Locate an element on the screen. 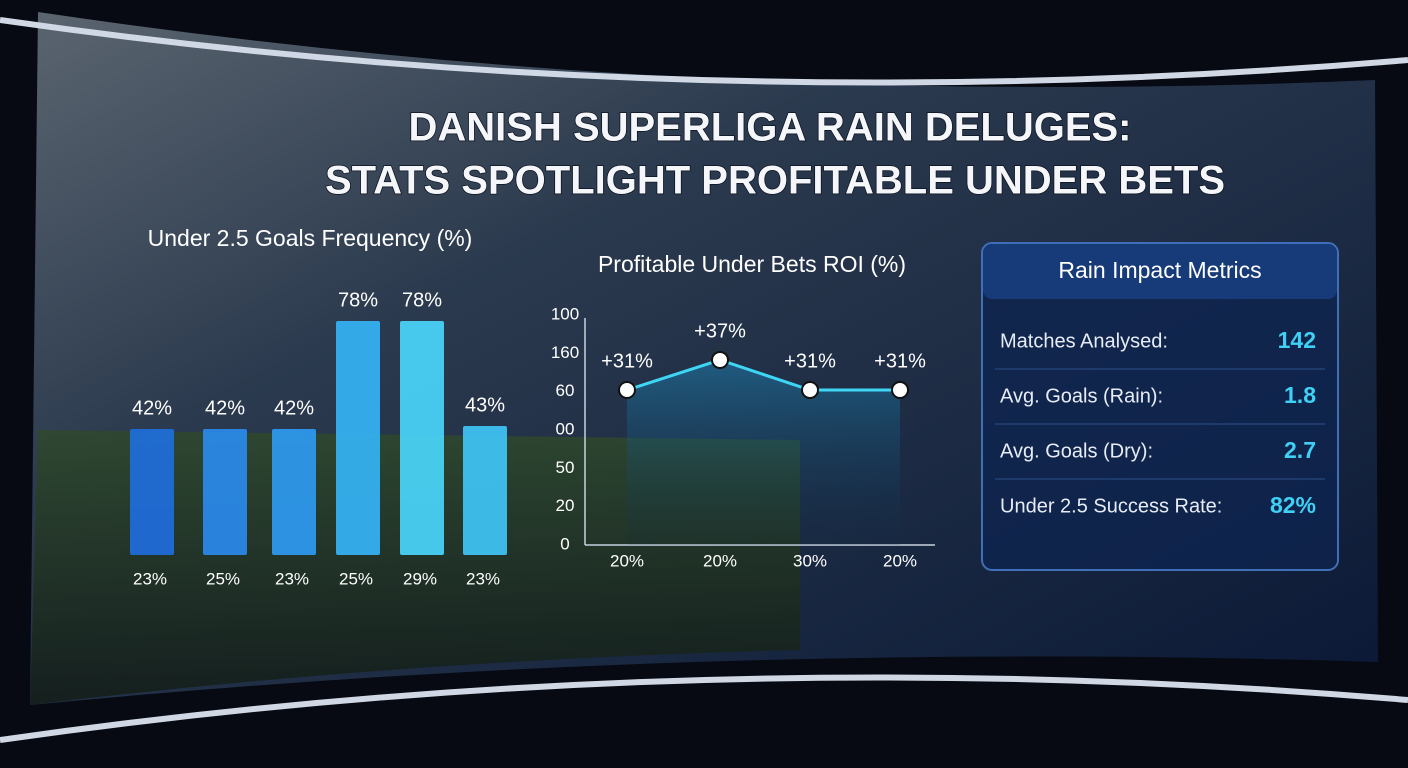  x-tick-label: 30% is located at coordinates (810, 560).